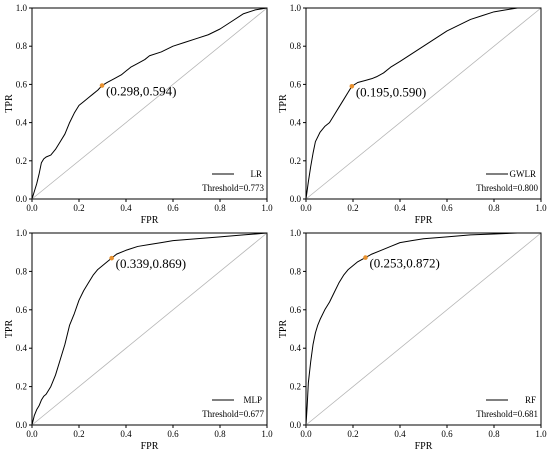 The width and height of the screenshot is (550, 455). Describe the element at coordinates (523, 174) in the screenshot. I see `legend-label: GWLR` at that location.